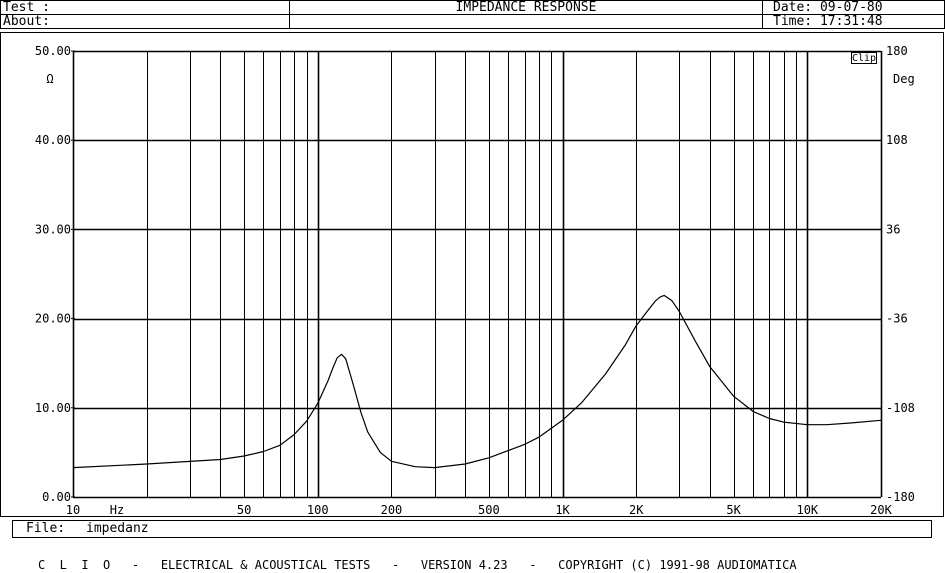 The image size is (945, 573). Describe the element at coordinates (828, 7) in the screenshot. I see `date-text: Date: 09-07-80` at that location.